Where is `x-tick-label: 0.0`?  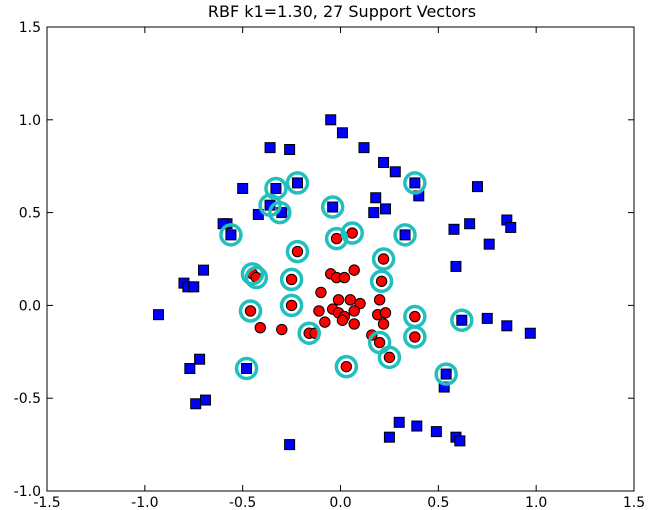
x-tick-label: 0.0 is located at coordinates (340, 502).